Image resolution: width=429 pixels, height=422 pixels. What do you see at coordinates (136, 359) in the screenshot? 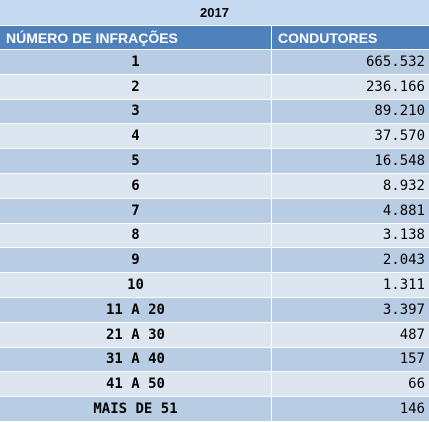
I see `cell-infracoes: 31 A 40` at bounding box center [136, 359].